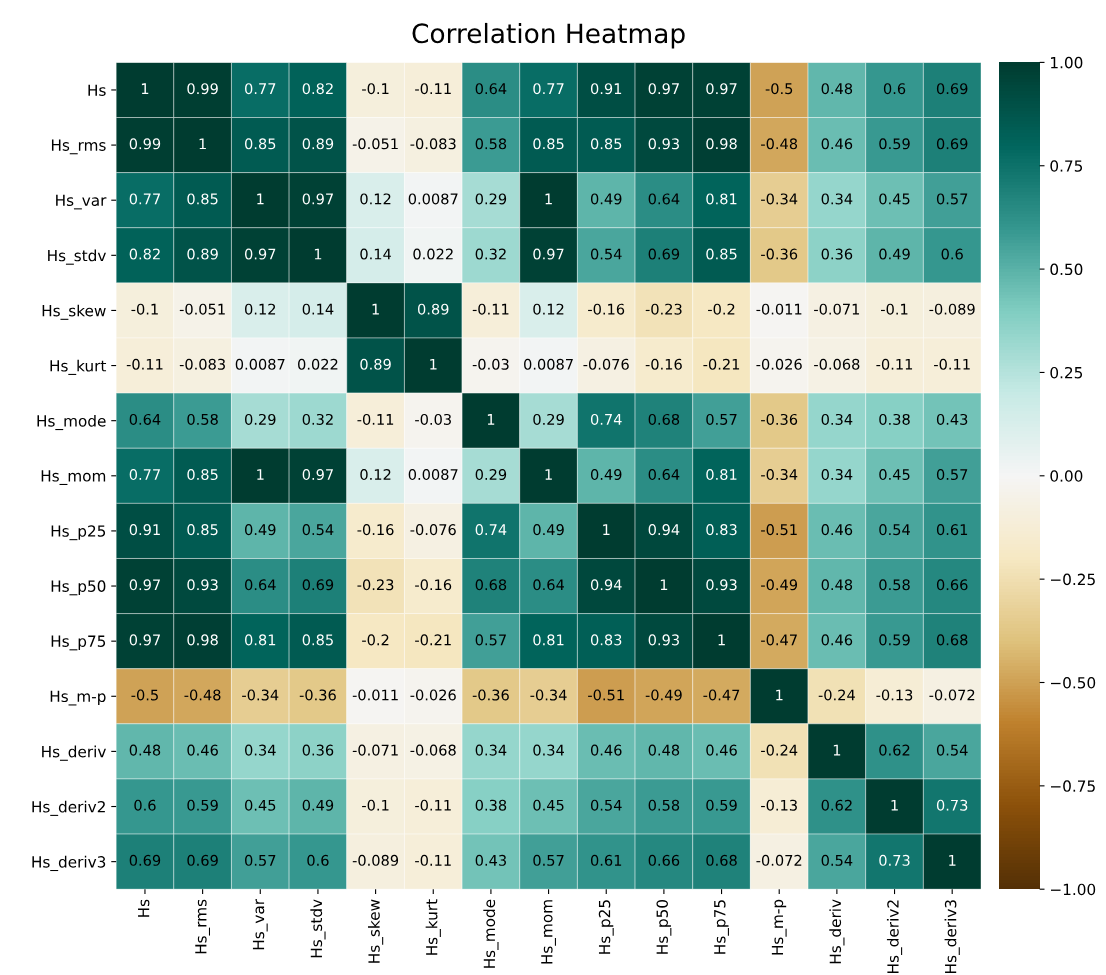 This screenshot has width=1106, height=975. Describe the element at coordinates (664, 926) in the screenshot. I see `x-tick-label: Hs_p50` at that location.